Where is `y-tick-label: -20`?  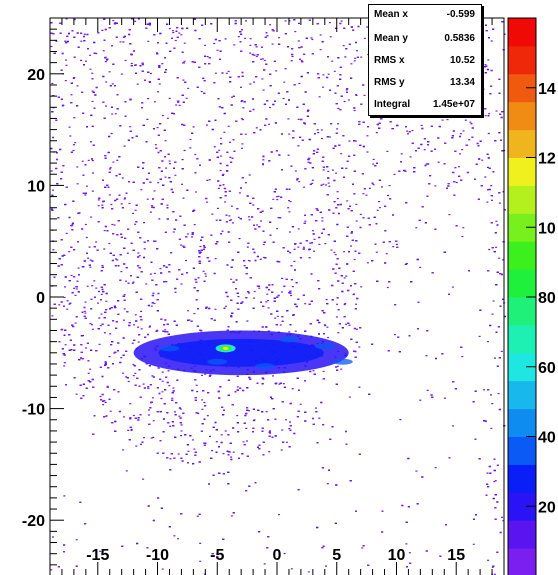 y-tick-label: -20 is located at coordinates (33, 521).